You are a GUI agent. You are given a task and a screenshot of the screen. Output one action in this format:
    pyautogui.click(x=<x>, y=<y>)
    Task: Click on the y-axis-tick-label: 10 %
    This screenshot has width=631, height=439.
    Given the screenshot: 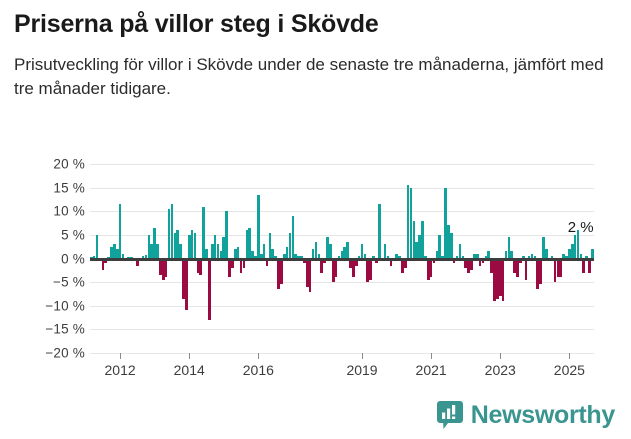 What is the action you would take?
    pyautogui.click(x=69, y=211)
    